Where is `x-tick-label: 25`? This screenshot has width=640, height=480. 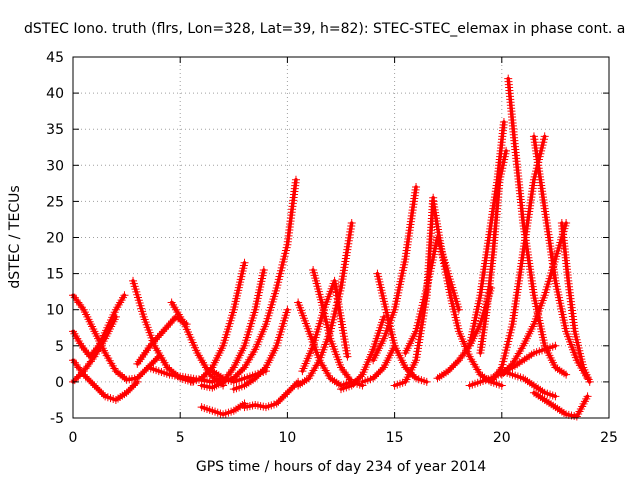 x-tick-label: 25 is located at coordinates (609, 438).